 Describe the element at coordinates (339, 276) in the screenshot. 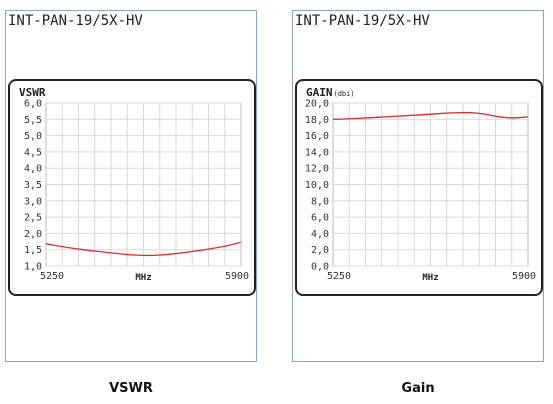

I see `gain-x-tick-start: 5250` at that location.